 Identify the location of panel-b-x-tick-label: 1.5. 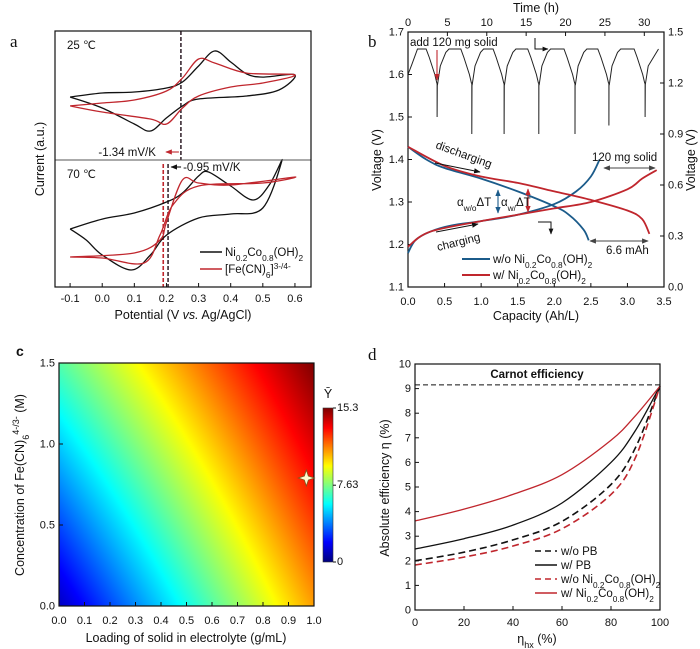
(517, 302).